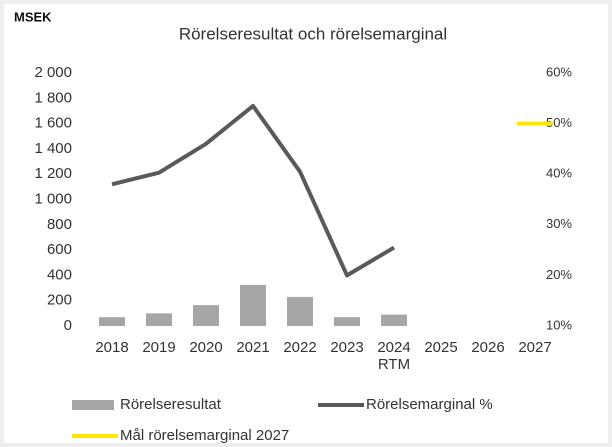 The image size is (612, 447). Describe the element at coordinates (253, 347) in the screenshot. I see `x-tick-label: 2021` at that location.